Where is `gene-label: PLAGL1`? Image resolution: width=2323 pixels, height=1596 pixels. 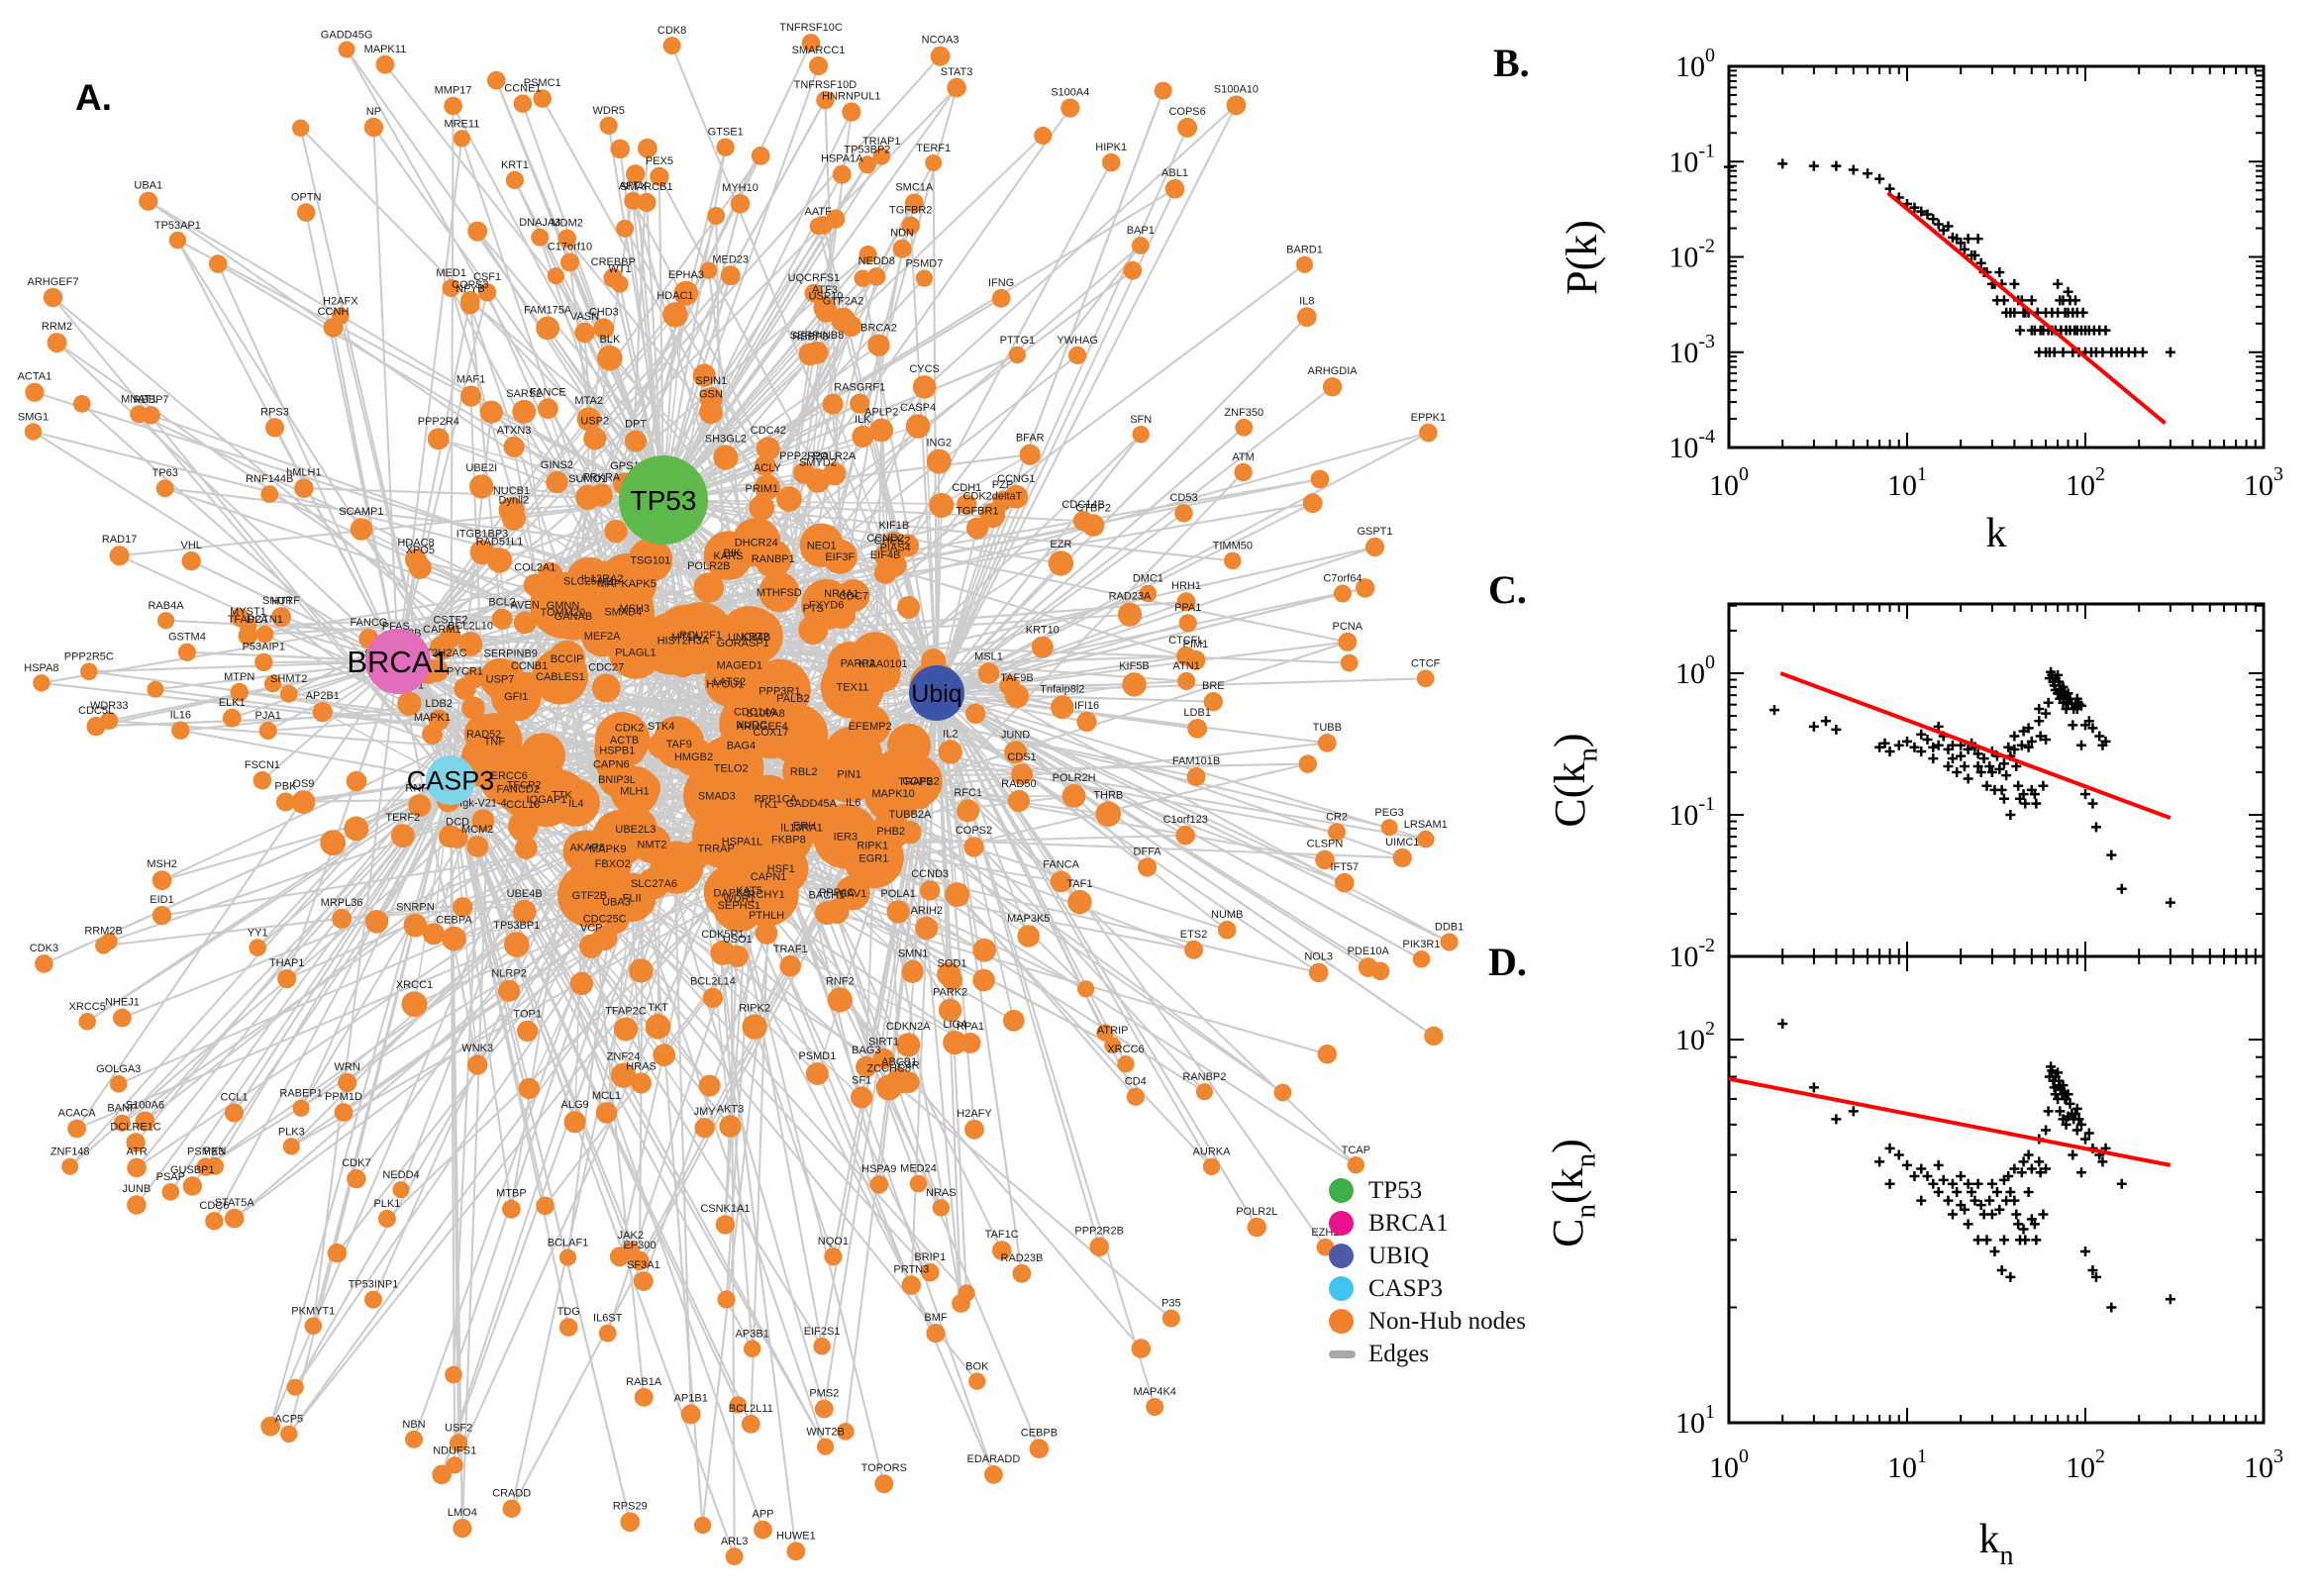 gene-label: PLAGL1 is located at coordinates (635, 654).